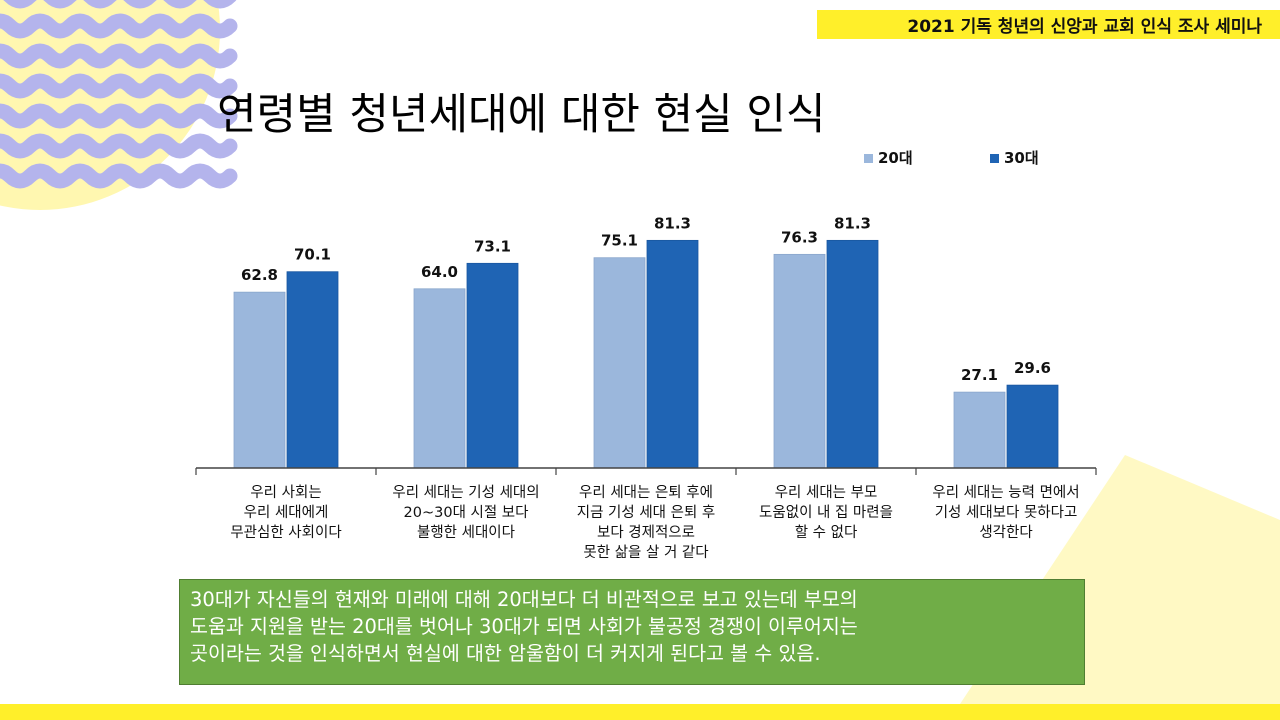 This screenshot has height=720, width=1280. What do you see at coordinates (1005, 512) in the screenshot?
I see `x-tick-label: 우리 세대는 능력 면에서 기성 세대보다 못하다고 생각한다` at bounding box center [1005, 512].